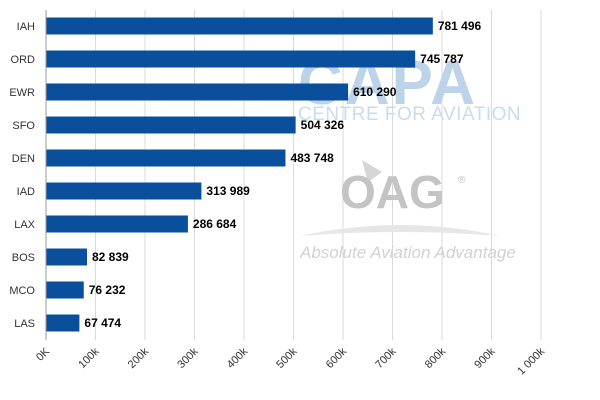 This screenshot has width=600, height=400. I want to click on oag-swoosh-icon, so click(372, 171).